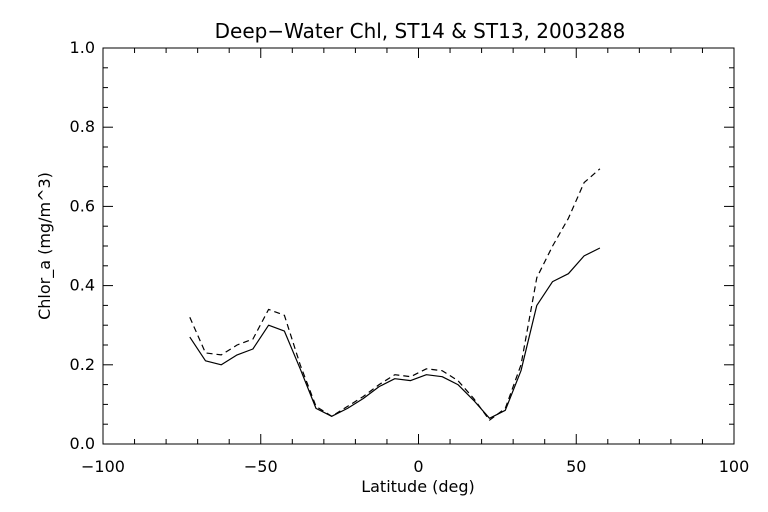 This screenshot has width=768, height=512. I want to click on x-axis-label: Latitude (deg), so click(418, 486).